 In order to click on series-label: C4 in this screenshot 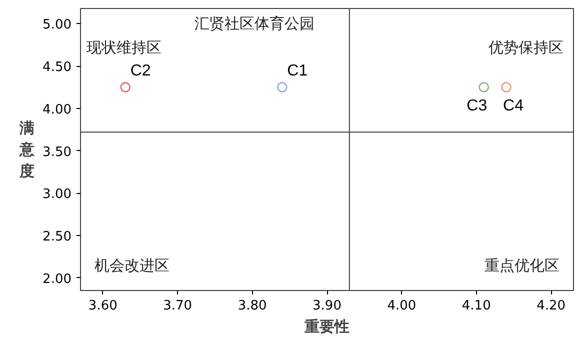, I will do `click(513, 105)`.